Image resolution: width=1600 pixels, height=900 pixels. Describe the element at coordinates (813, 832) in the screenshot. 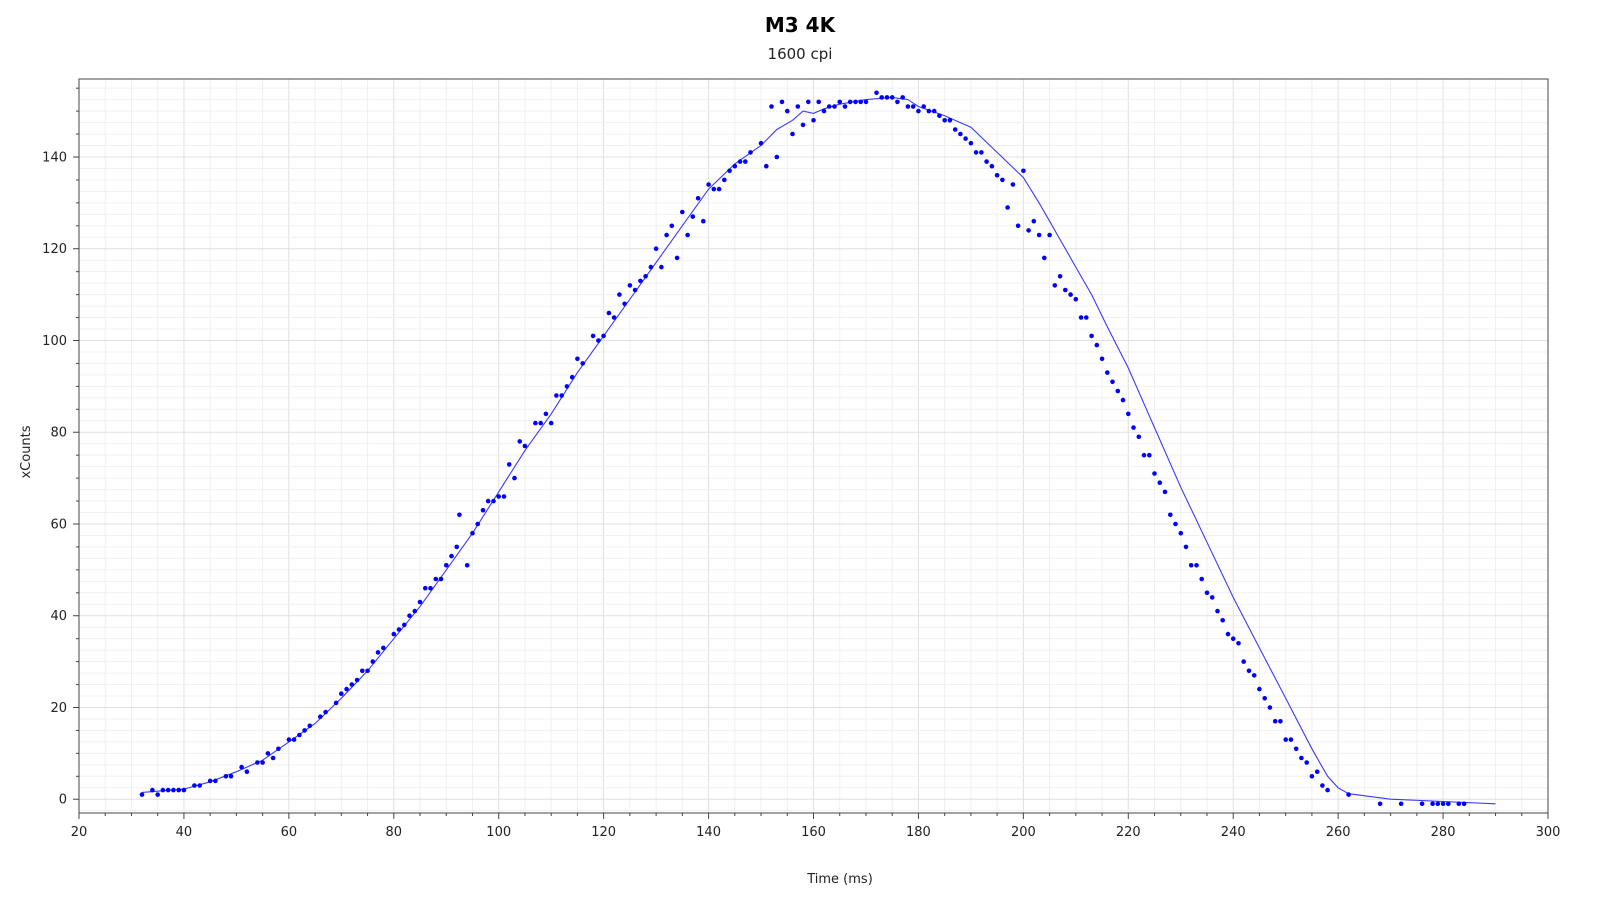

I see `x-tick-label: 160` at that location.